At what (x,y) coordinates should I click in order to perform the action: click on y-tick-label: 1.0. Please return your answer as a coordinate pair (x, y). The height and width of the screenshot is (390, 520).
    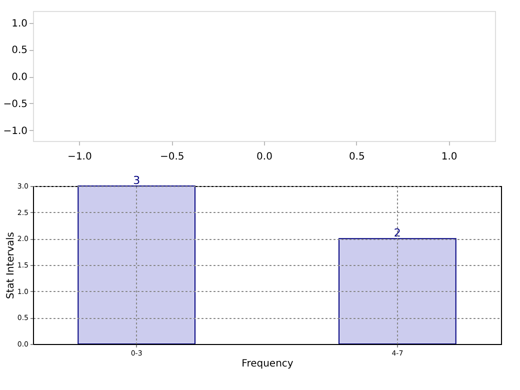
    Looking at the image, I should click on (20, 24).